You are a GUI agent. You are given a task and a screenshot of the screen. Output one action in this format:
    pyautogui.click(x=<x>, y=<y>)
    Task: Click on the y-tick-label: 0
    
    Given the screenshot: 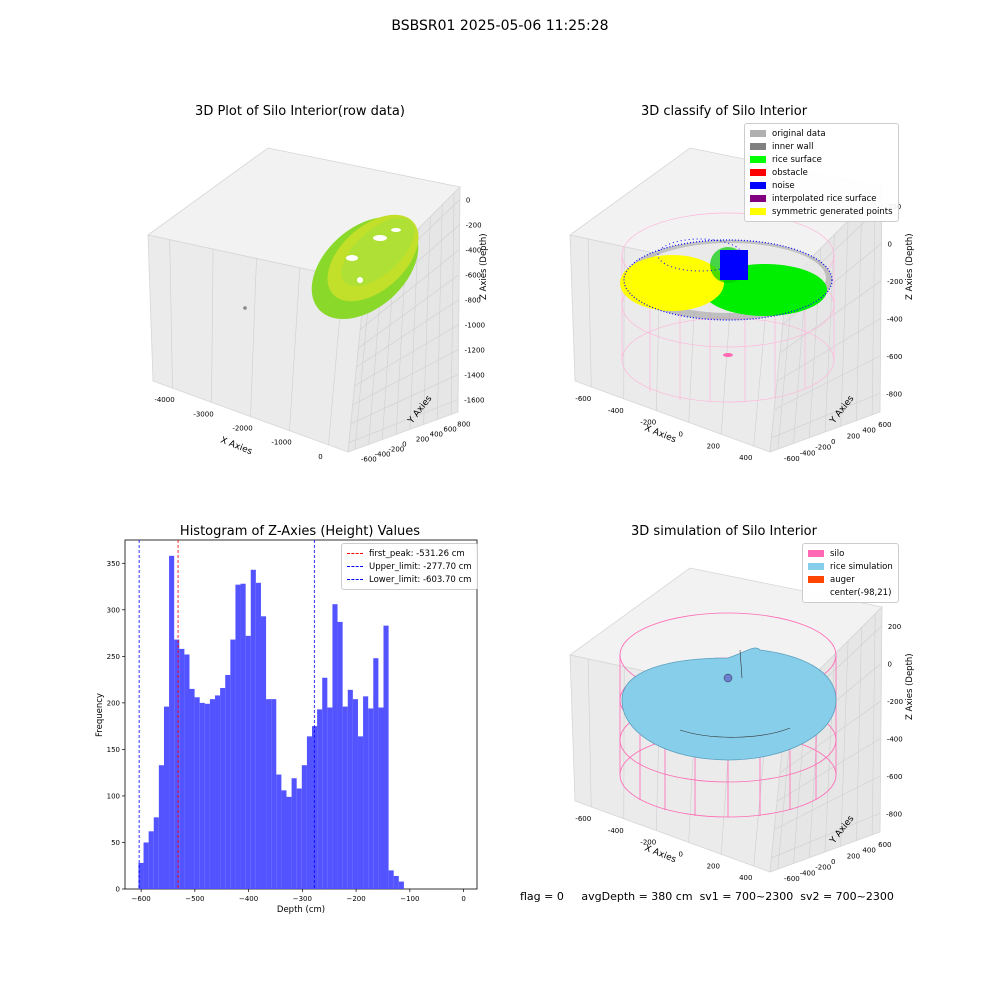 What is the action you would take?
    pyautogui.click(x=118, y=890)
    